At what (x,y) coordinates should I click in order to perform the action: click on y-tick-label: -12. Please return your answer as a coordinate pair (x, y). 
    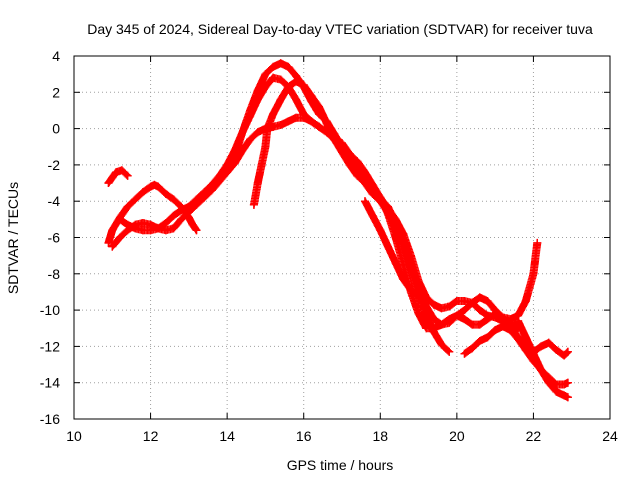
    Looking at the image, I should click on (50, 346).